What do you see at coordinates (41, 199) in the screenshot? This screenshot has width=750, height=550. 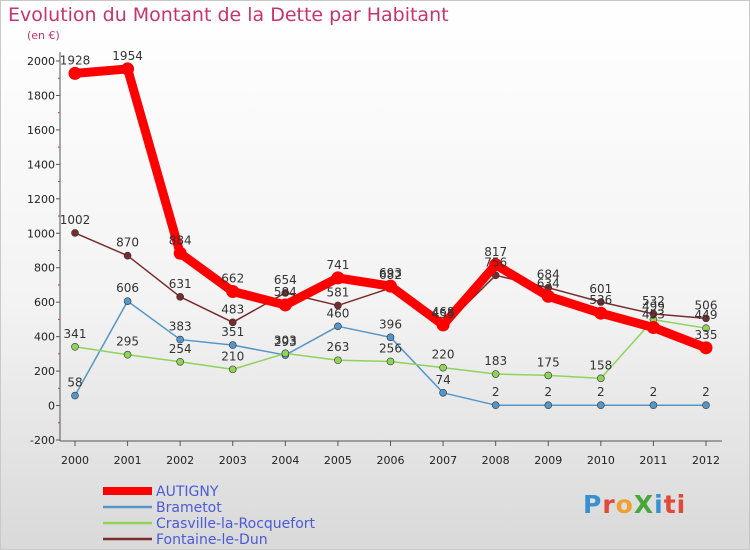 I see `y-tick-label: 1200` at bounding box center [41, 199].